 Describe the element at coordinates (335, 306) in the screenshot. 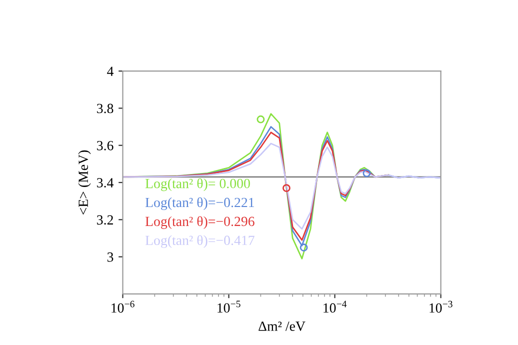

I see `x-tick-label: 10$^{−4}$` at that location.